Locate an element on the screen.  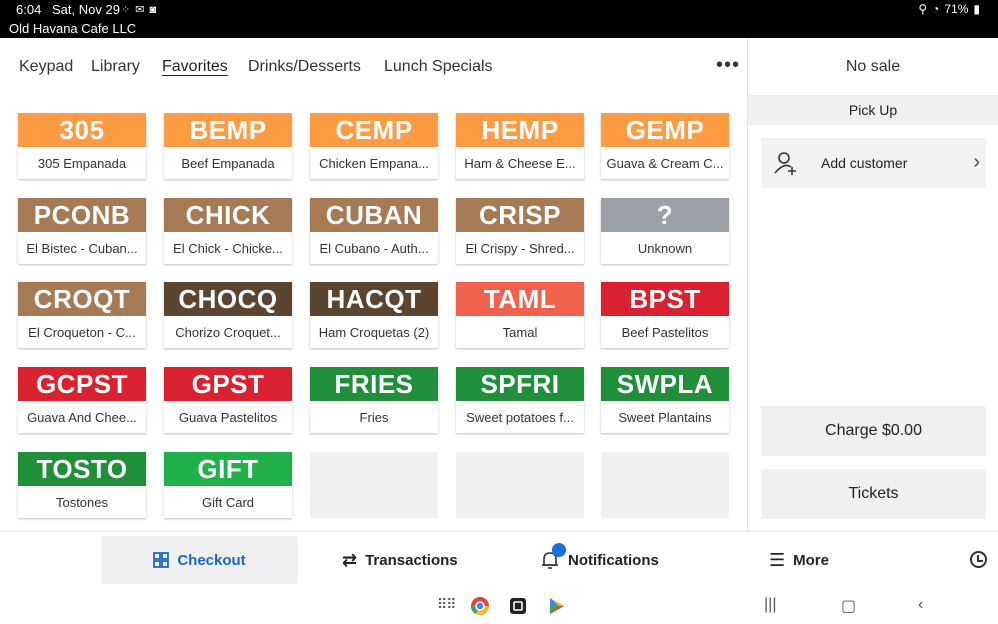
item-tile: 305 305 Empanada is located at coordinates (82, 146).